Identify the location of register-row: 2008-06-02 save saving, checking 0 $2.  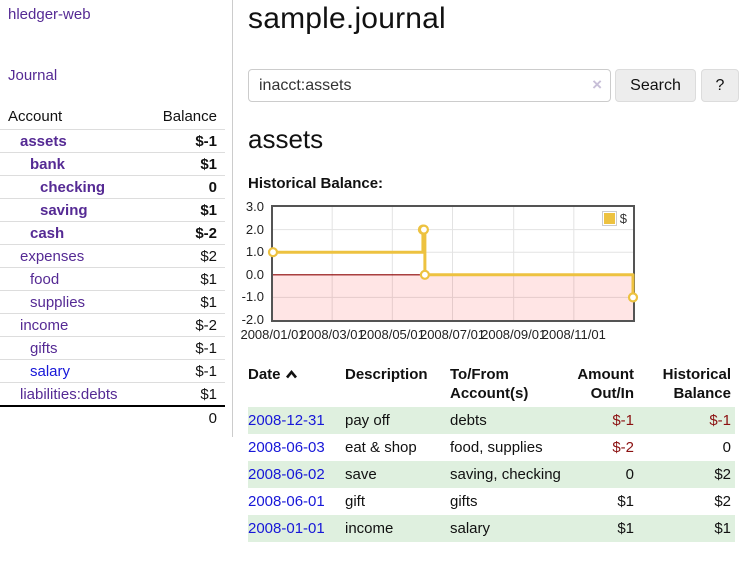
(491, 474).